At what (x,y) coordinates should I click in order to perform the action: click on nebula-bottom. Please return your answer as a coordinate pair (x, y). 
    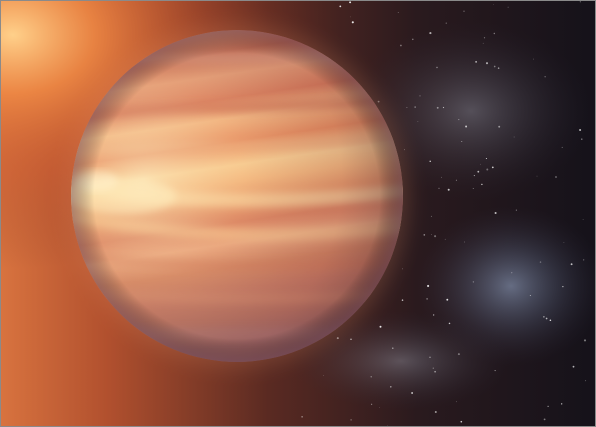
    Looking at the image, I should click on (401, 361).